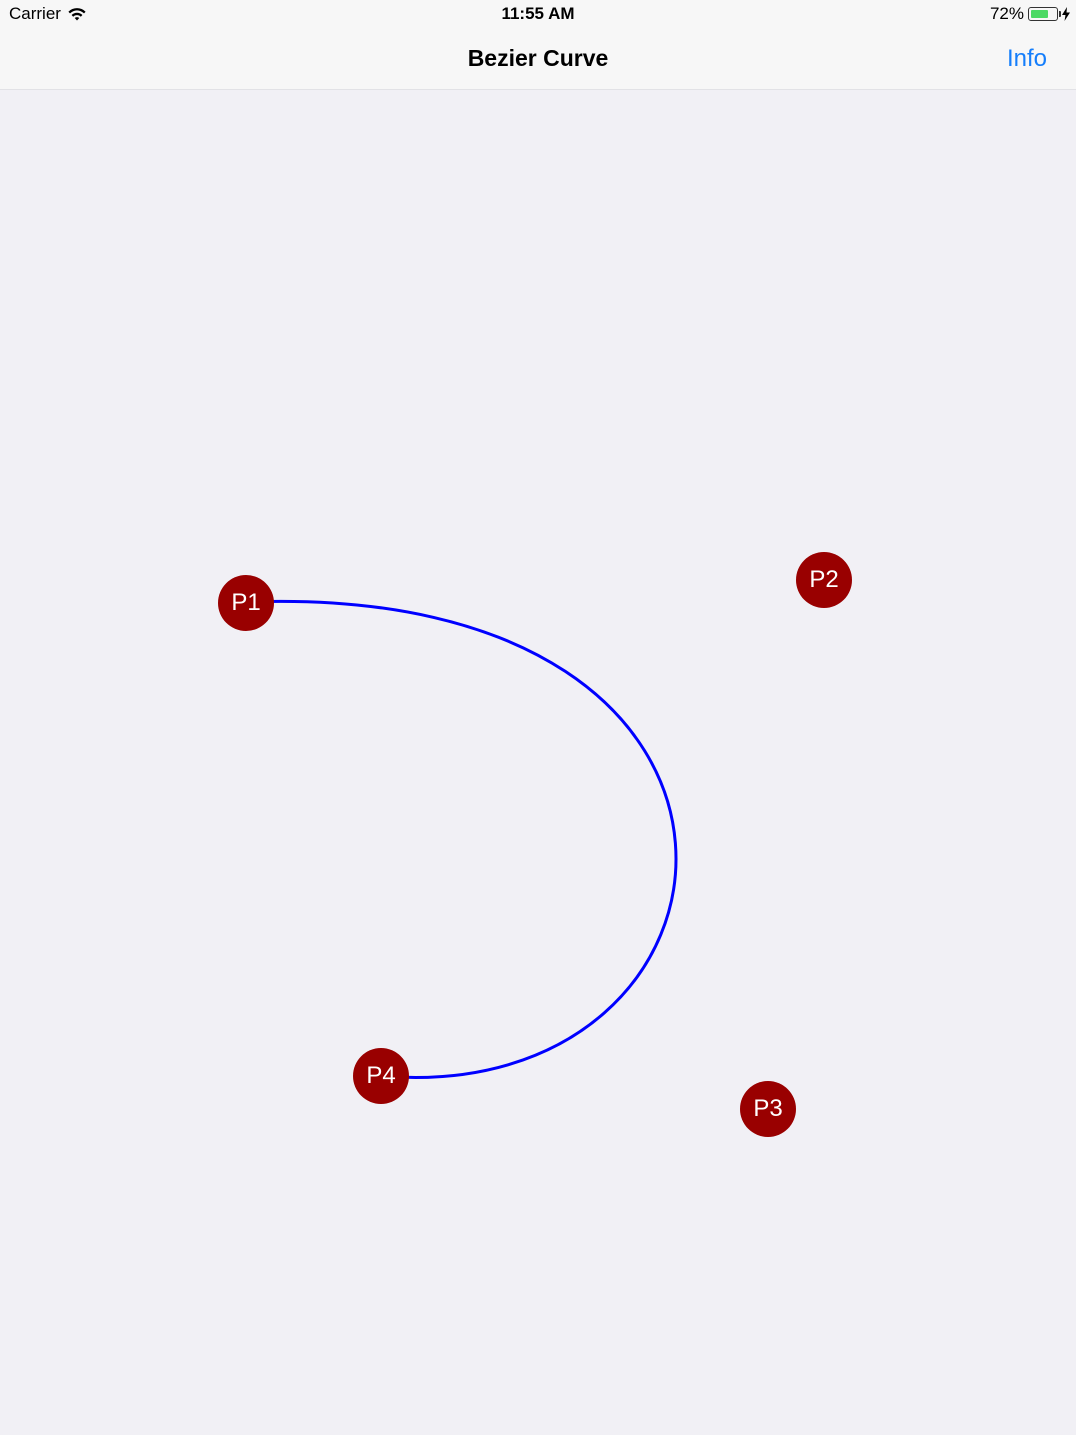 The width and height of the screenshot is (1076, 1435). I want to click on charging-bolt-icon, so click(1066, 14).